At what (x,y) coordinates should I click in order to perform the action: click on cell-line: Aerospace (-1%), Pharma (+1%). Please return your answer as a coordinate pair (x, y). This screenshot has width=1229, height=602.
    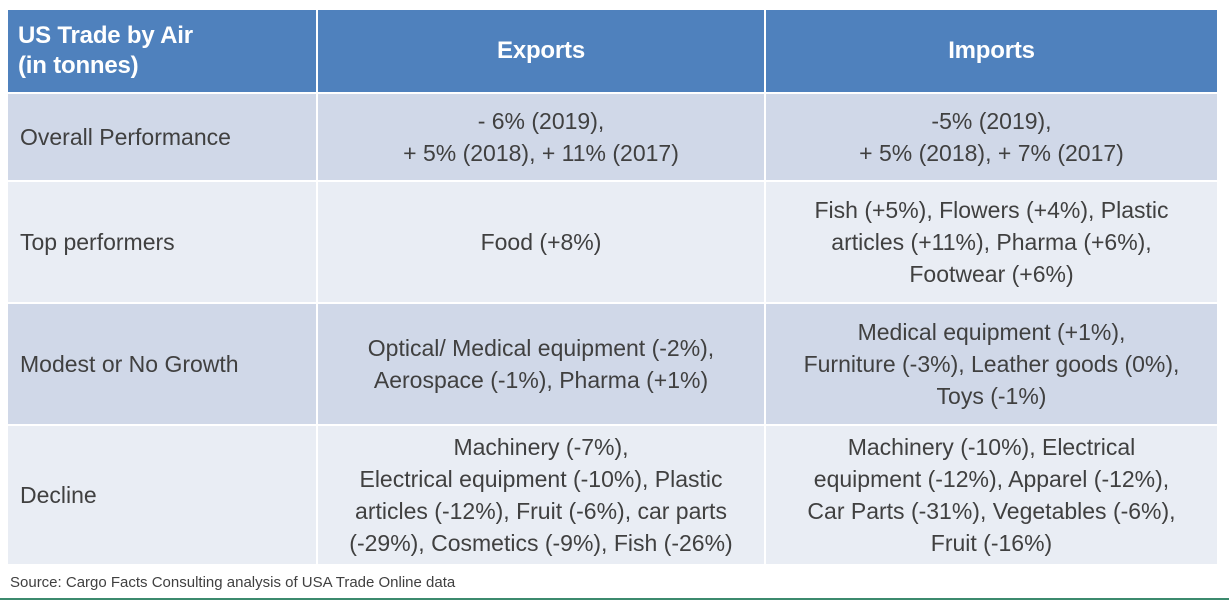
    Looking at the image, I should click on (541, 380).